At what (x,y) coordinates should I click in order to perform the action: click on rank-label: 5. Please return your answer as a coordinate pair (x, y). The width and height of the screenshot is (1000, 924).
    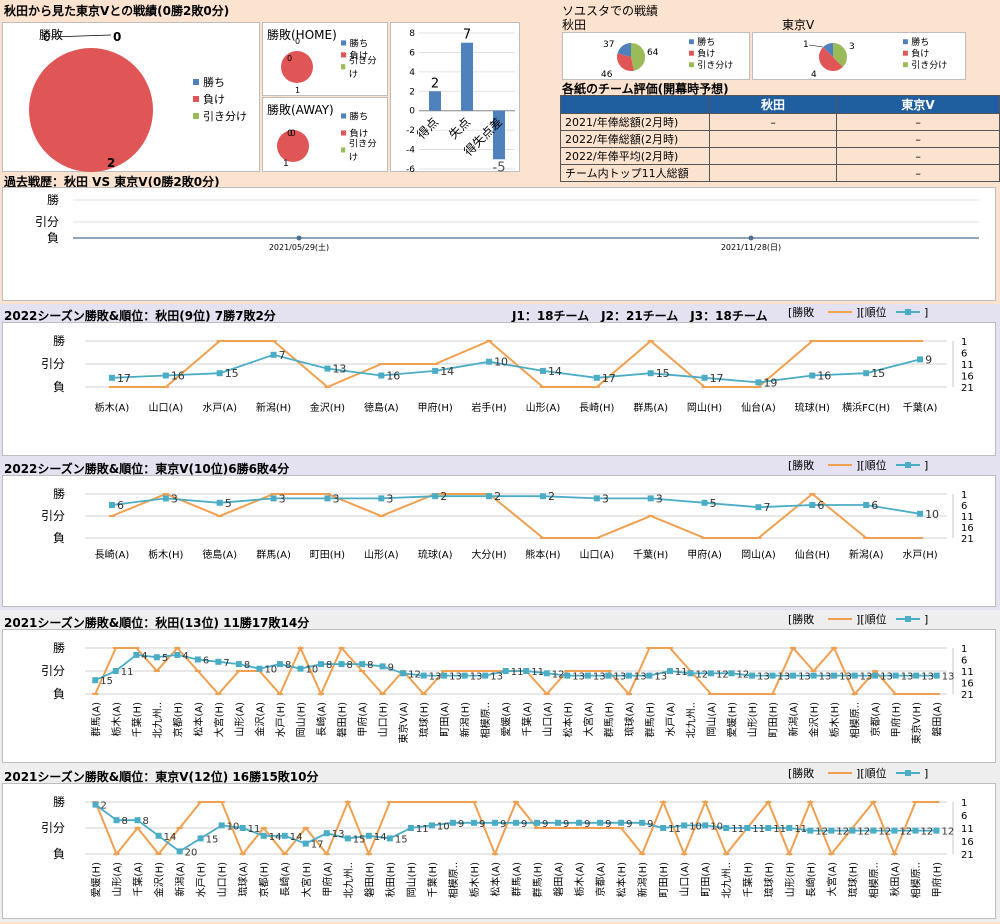
    Looking at the image, I should click on (165, 658).